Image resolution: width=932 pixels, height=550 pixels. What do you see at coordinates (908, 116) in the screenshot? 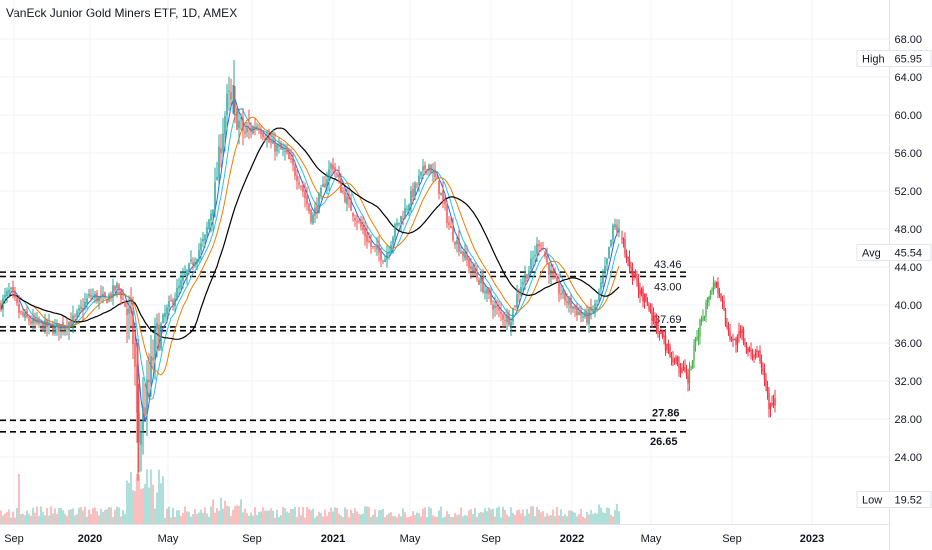
I see `y-tick-label: 60.00` at bounding box center [908, 116].